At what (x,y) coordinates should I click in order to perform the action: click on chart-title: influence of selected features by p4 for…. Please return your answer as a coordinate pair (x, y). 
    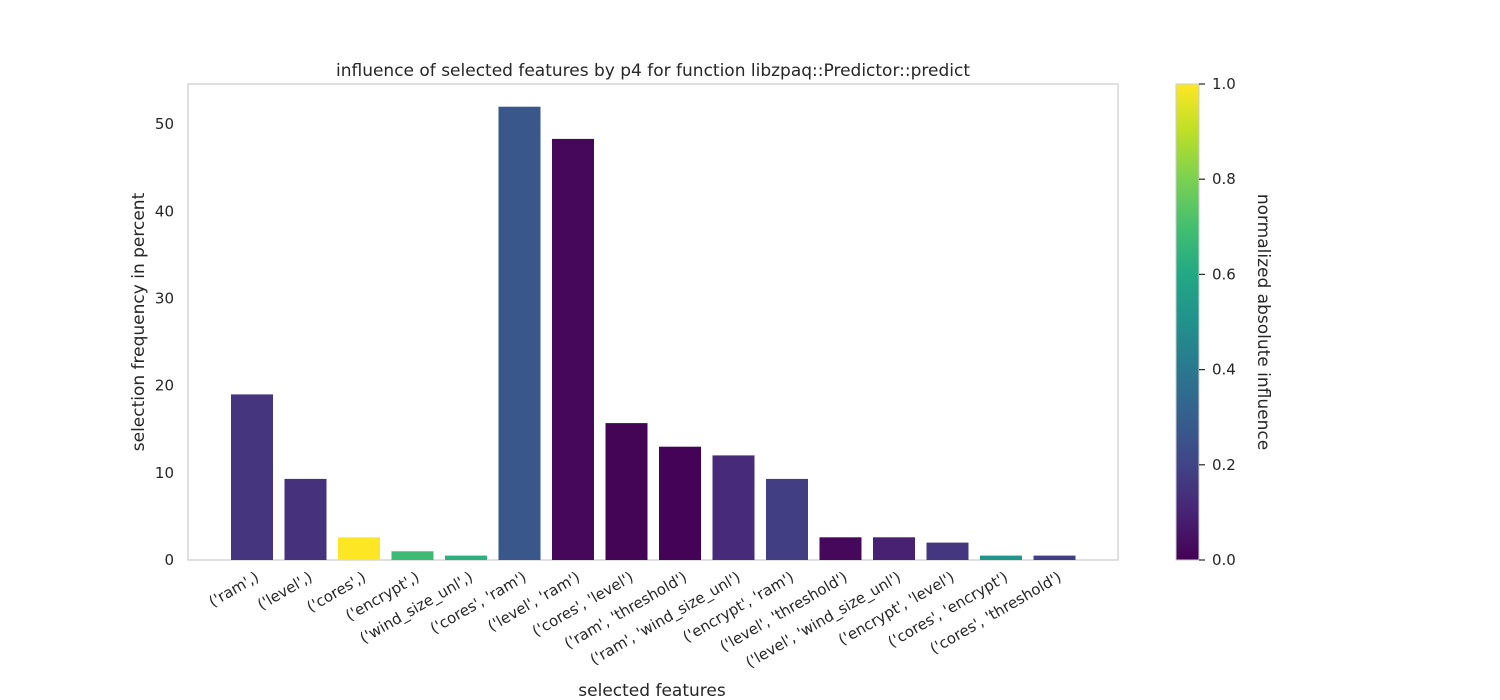
    Looking at the image, I should click on (653, 71).